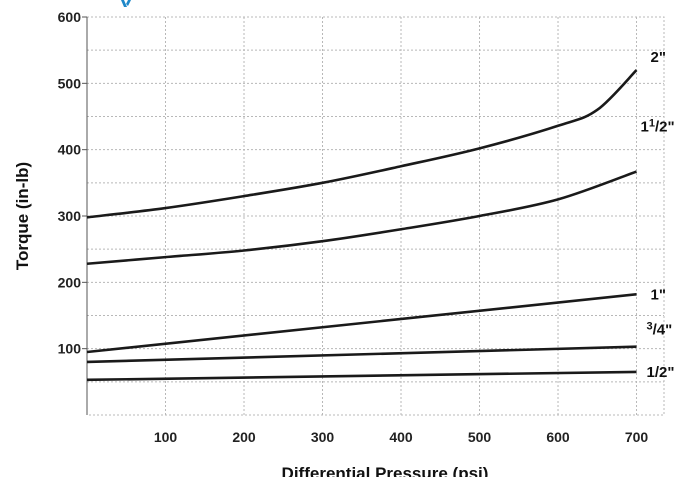 The image size is (686, 477). Describe the element at coordinates (85, 215) in the screenshot. I see `axes` at that location.